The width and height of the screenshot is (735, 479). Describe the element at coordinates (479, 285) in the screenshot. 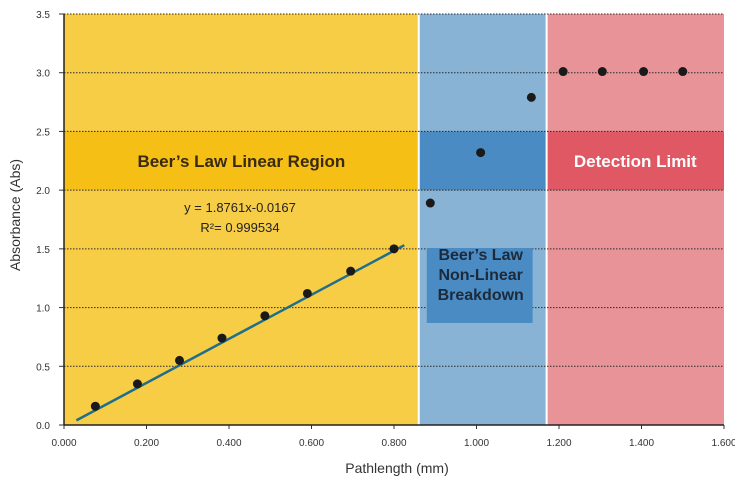

I see `region-label-nonlinear-box` at that location.